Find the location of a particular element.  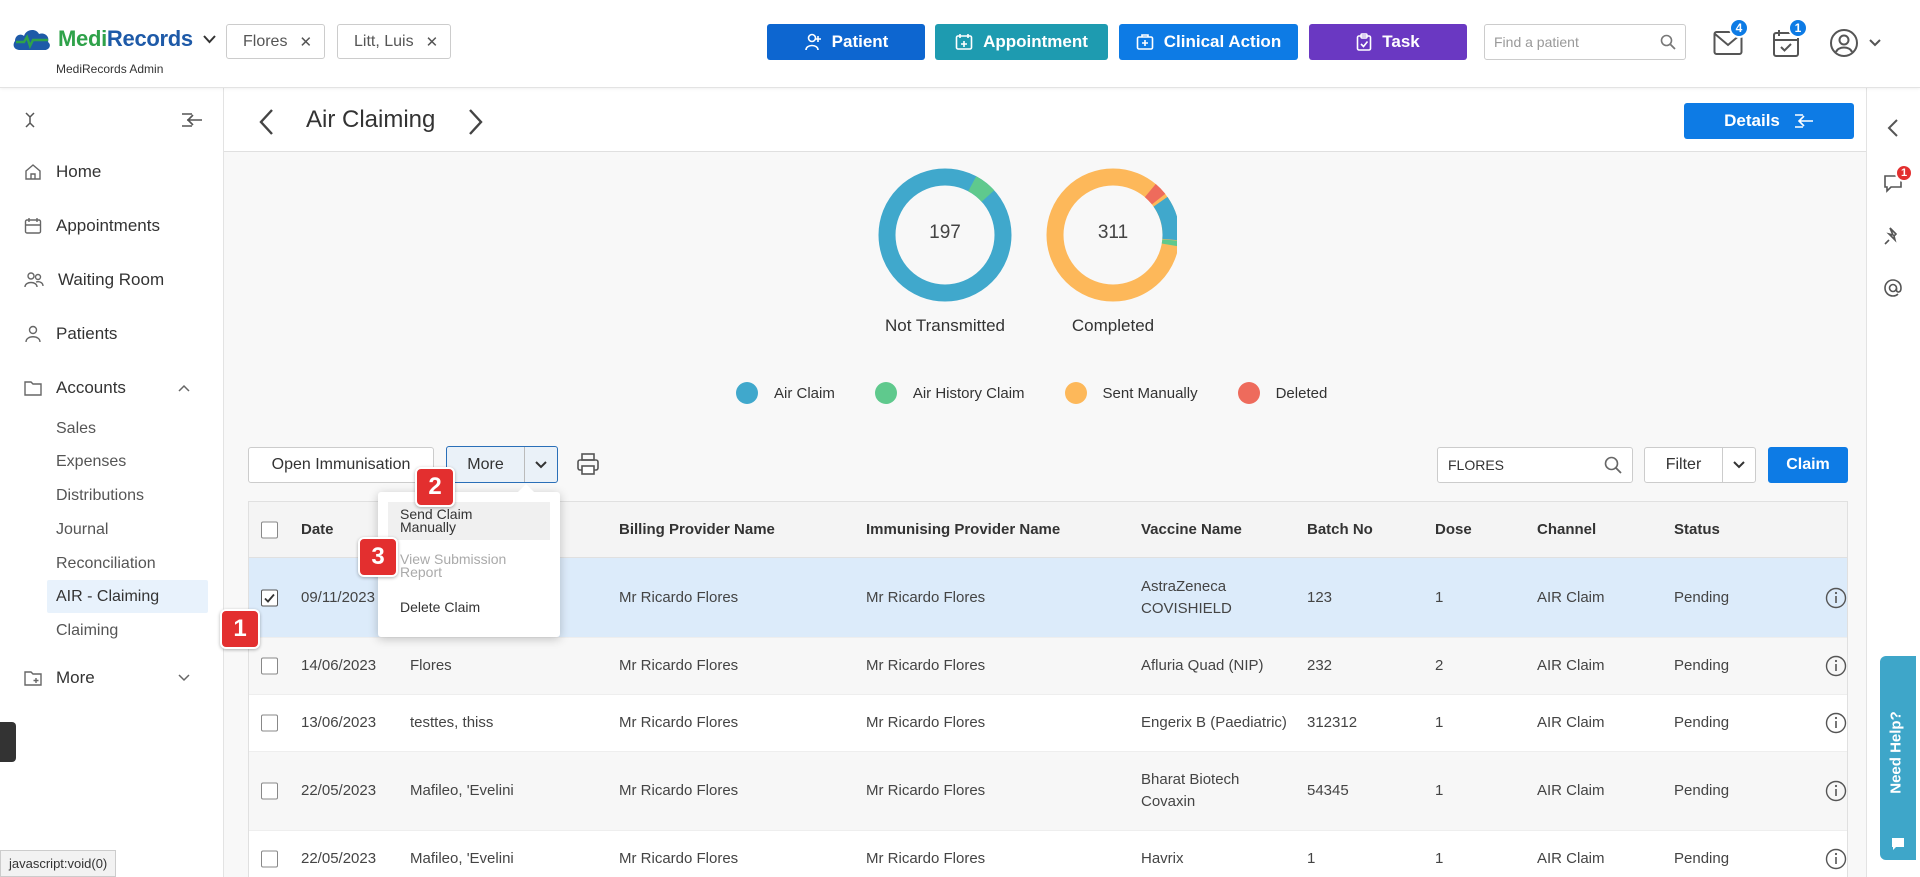

not-transmitted-label: Not Transmitted is located at coordinates (945, 325).